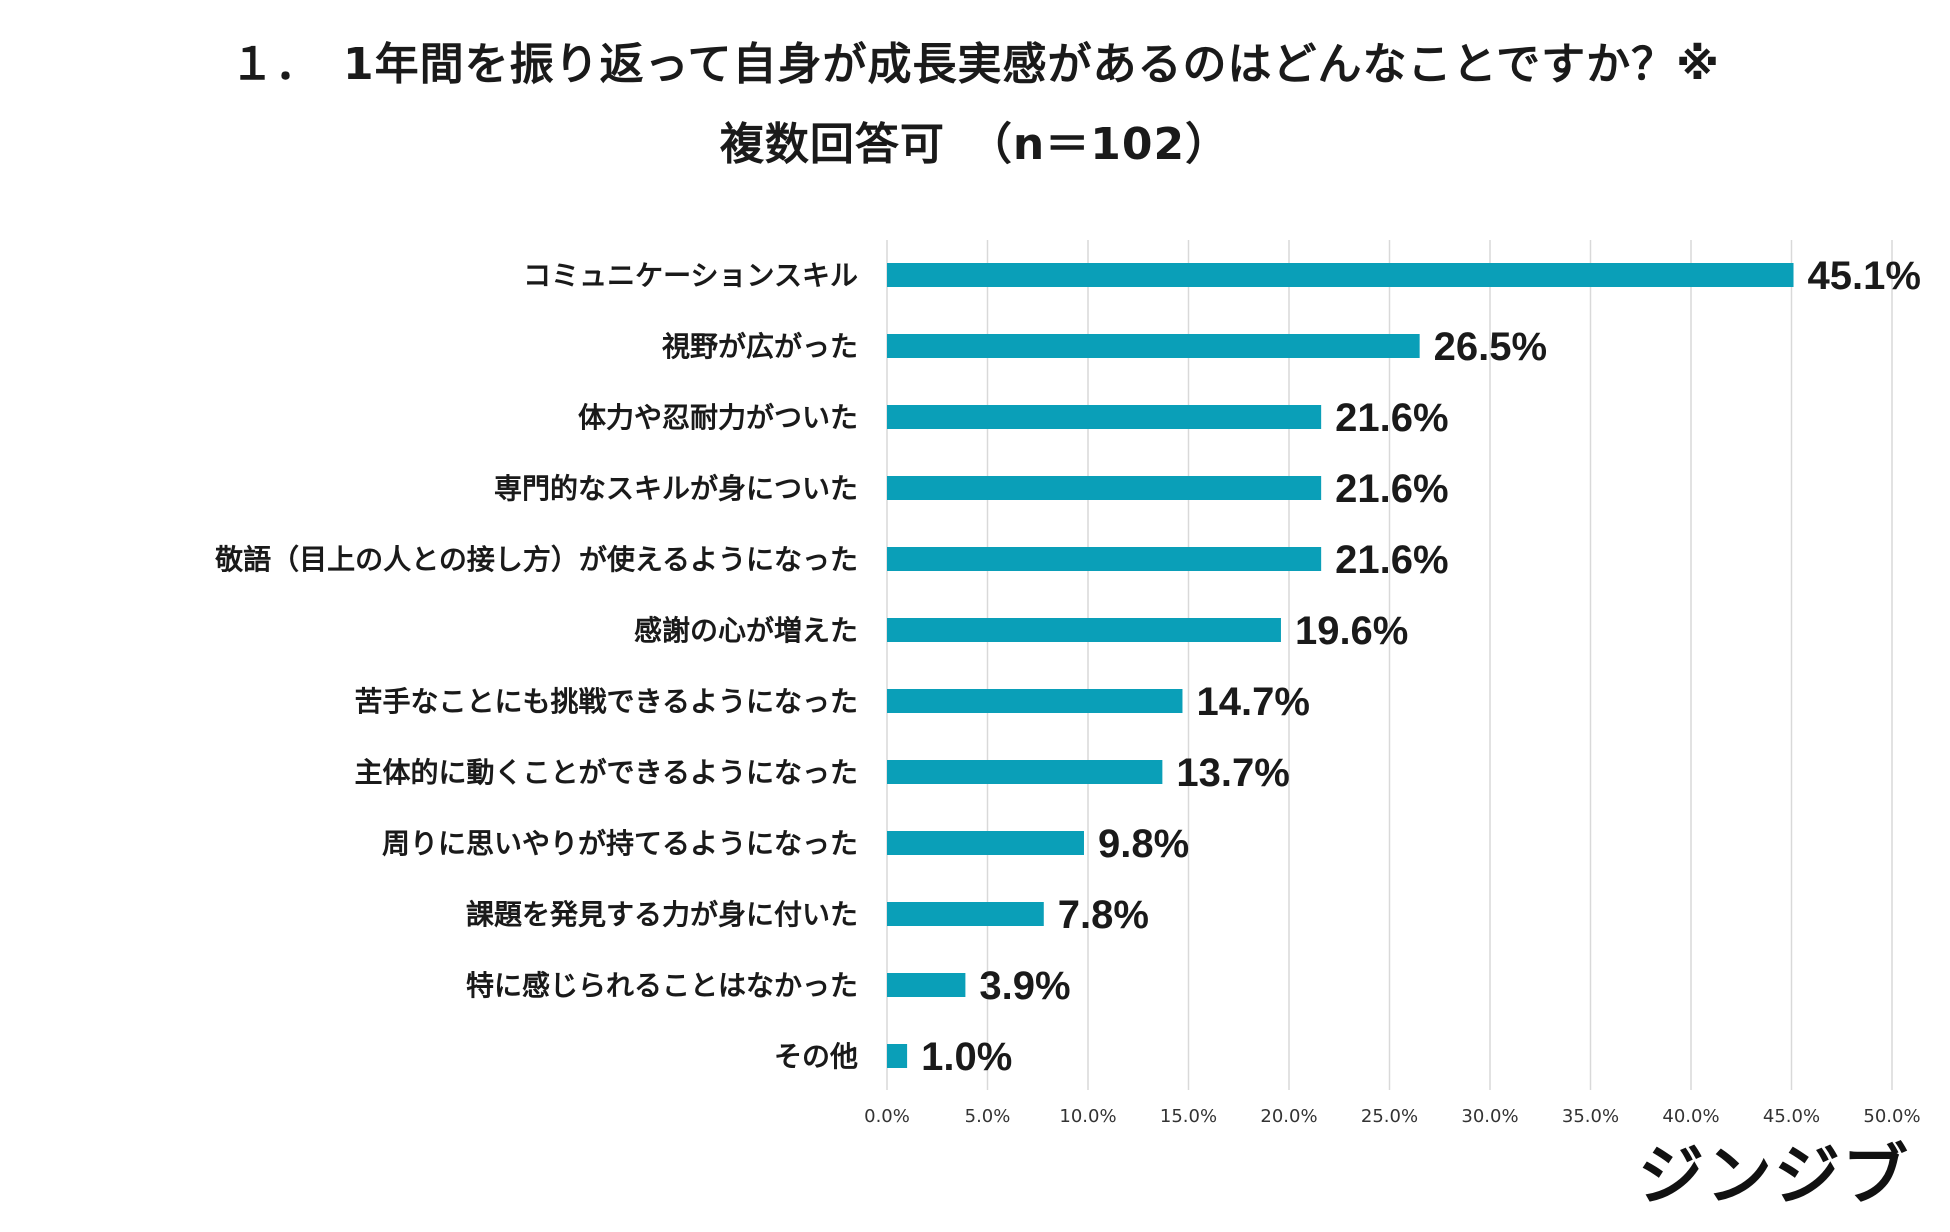  What do you see at coordinates (1864, 276) in the screenshot?
I see `value-label: 45.1%` at bounding box center [1864, 276].